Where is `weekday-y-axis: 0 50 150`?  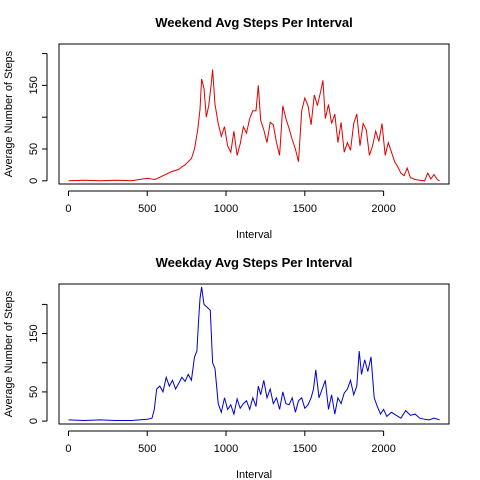
weekday-y-axis: 0 50 150 is located at coordinates (38, 363).